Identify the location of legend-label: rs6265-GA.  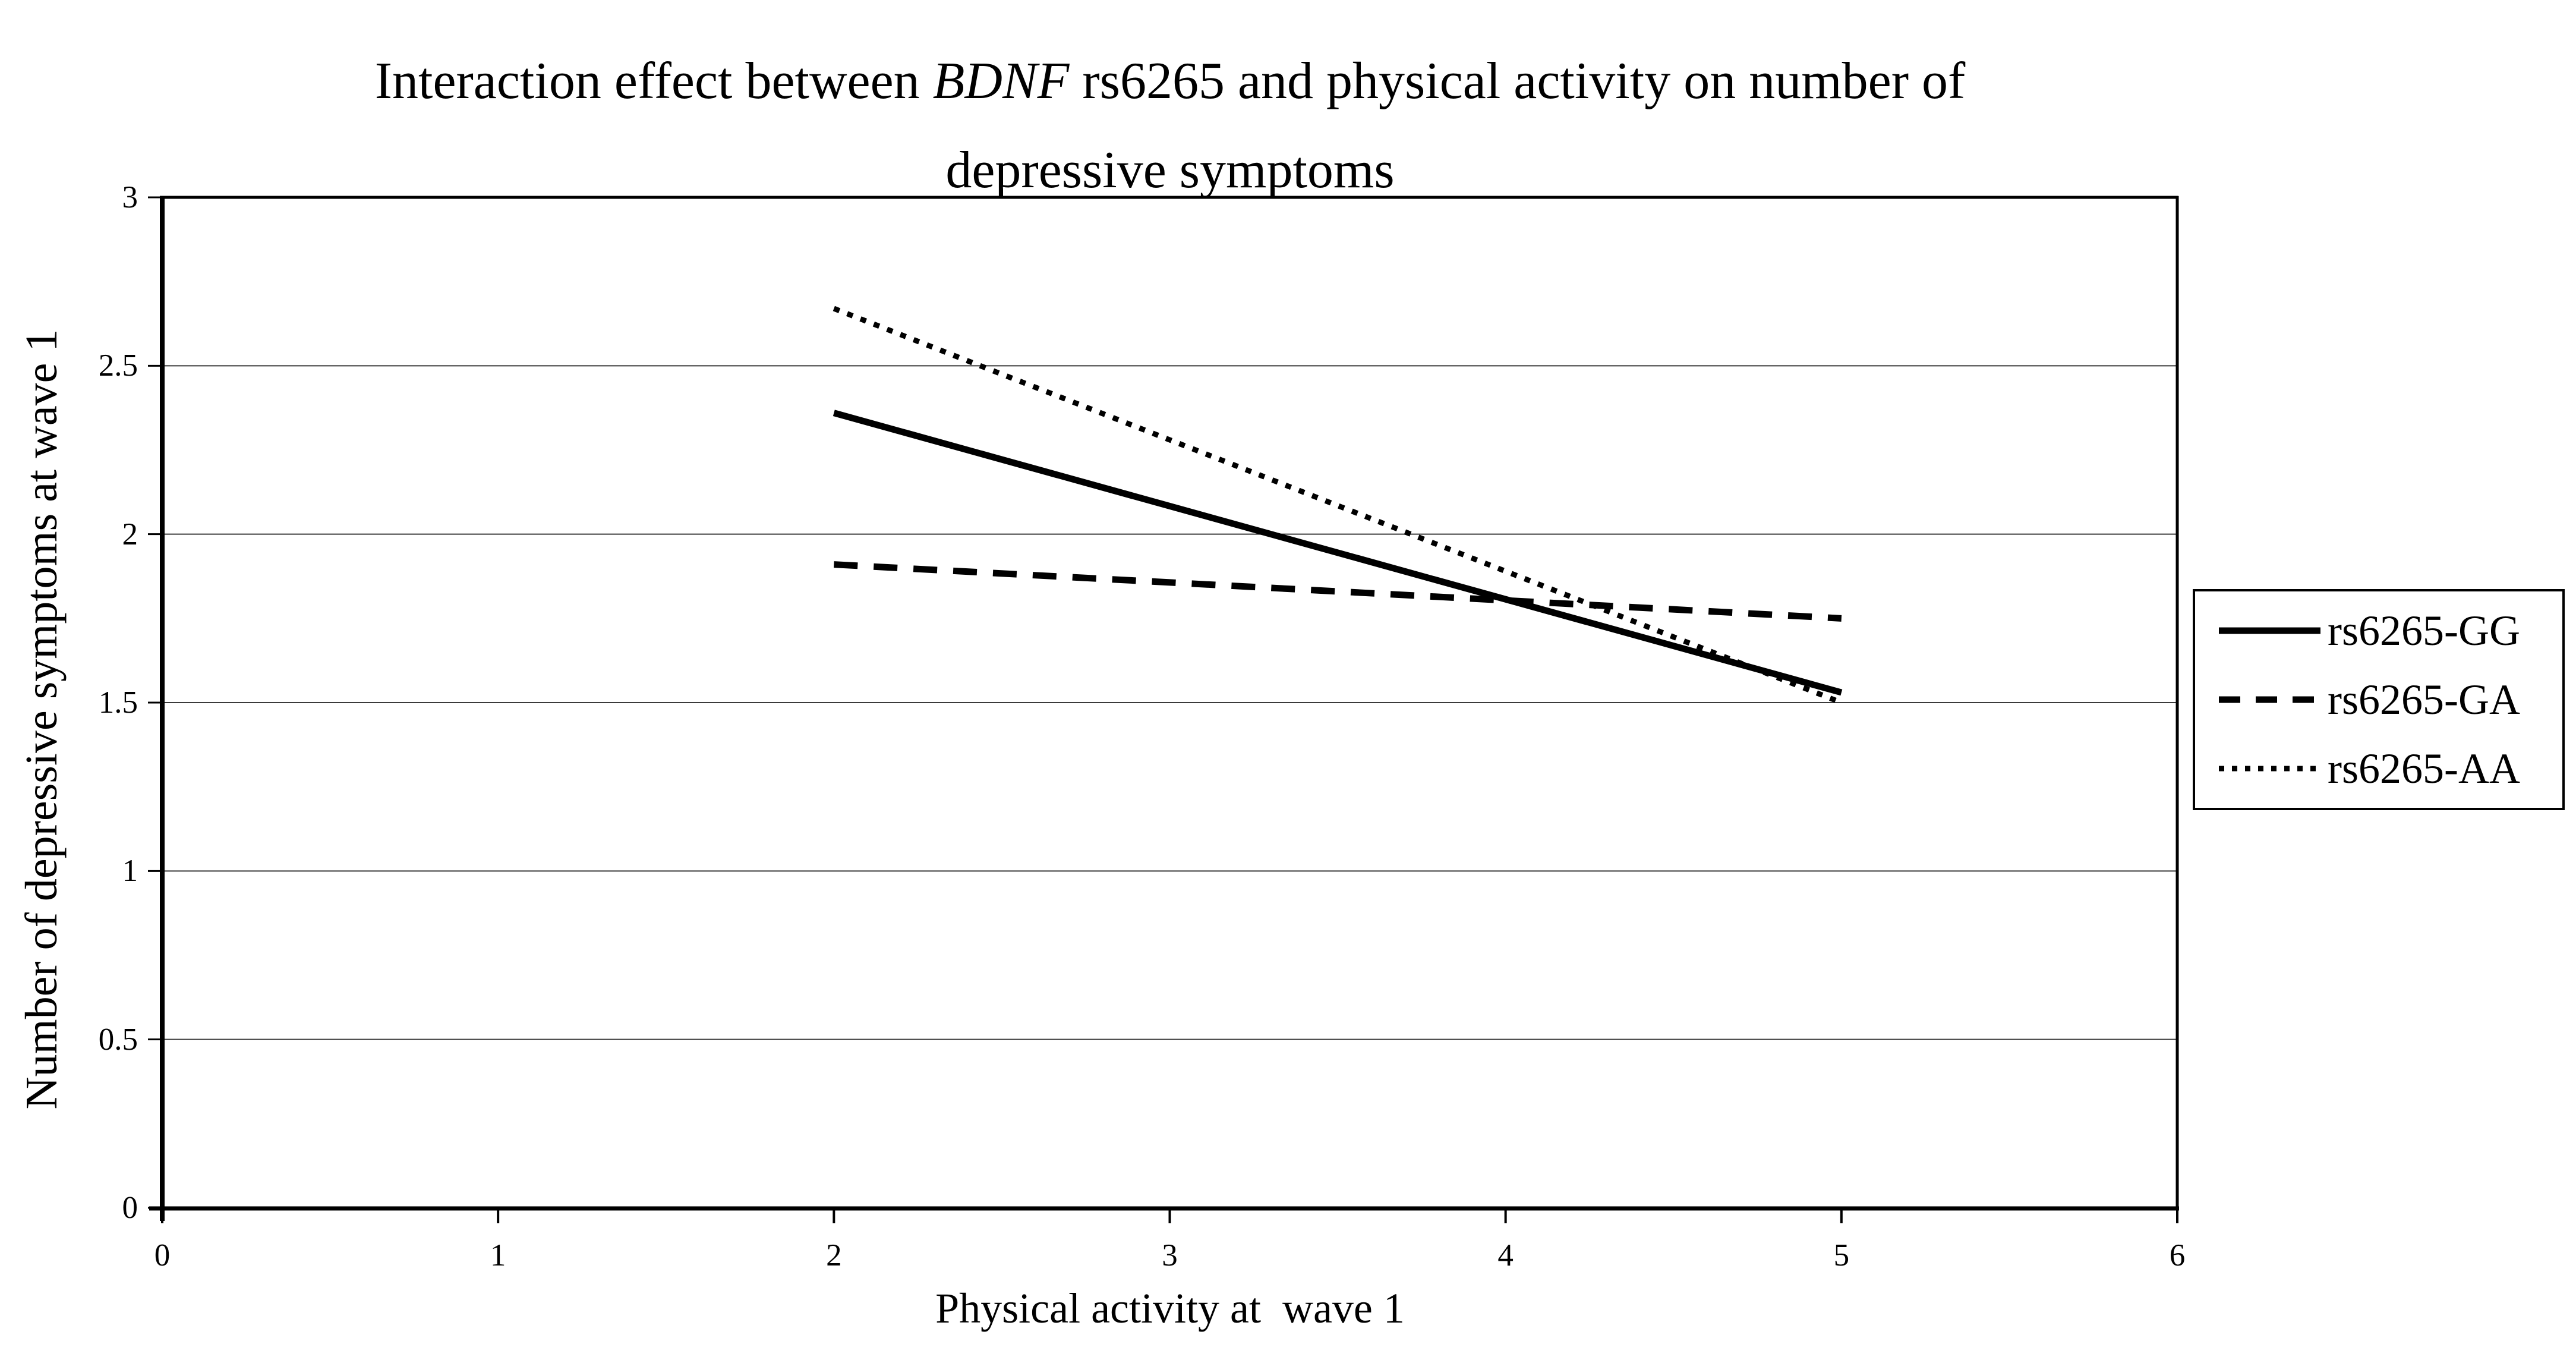
(2424, 699).